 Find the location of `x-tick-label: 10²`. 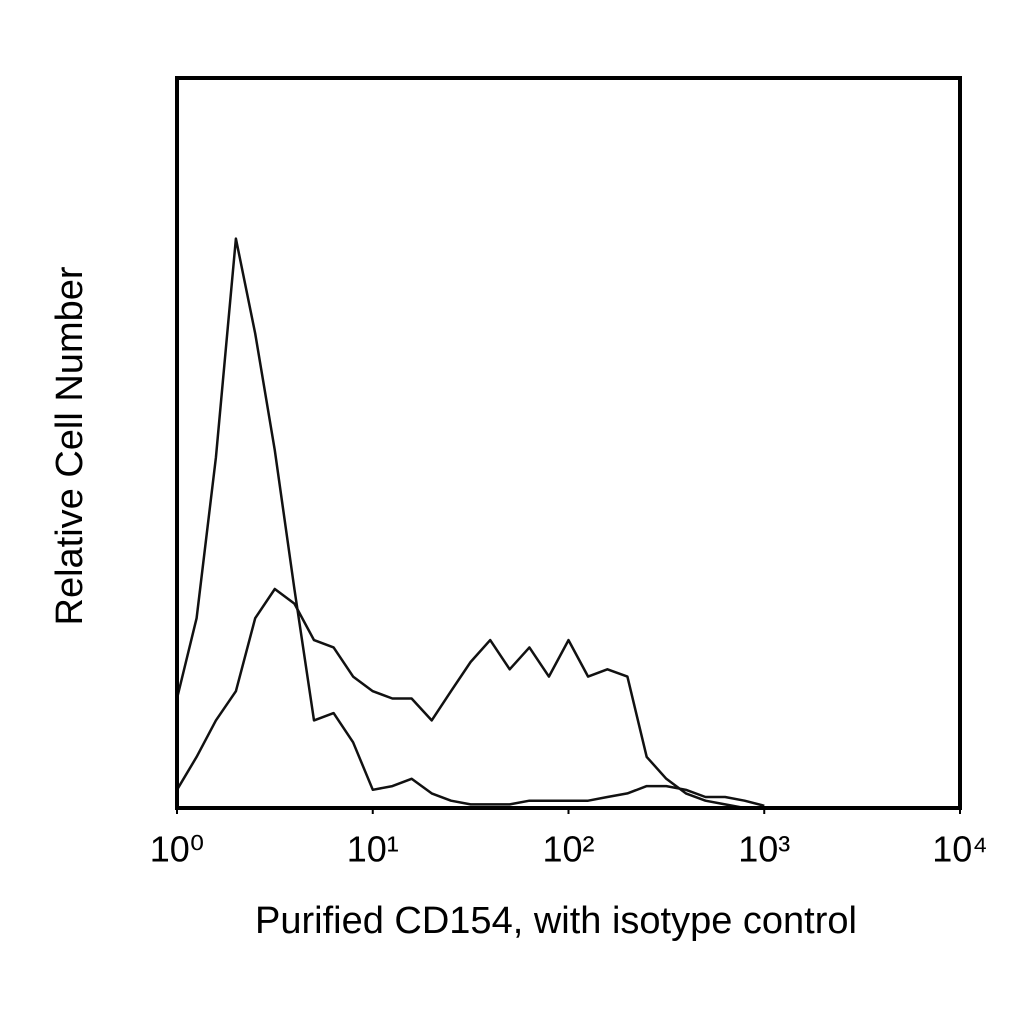

x-tick-label: 10² is located at coordinates (568, 849).